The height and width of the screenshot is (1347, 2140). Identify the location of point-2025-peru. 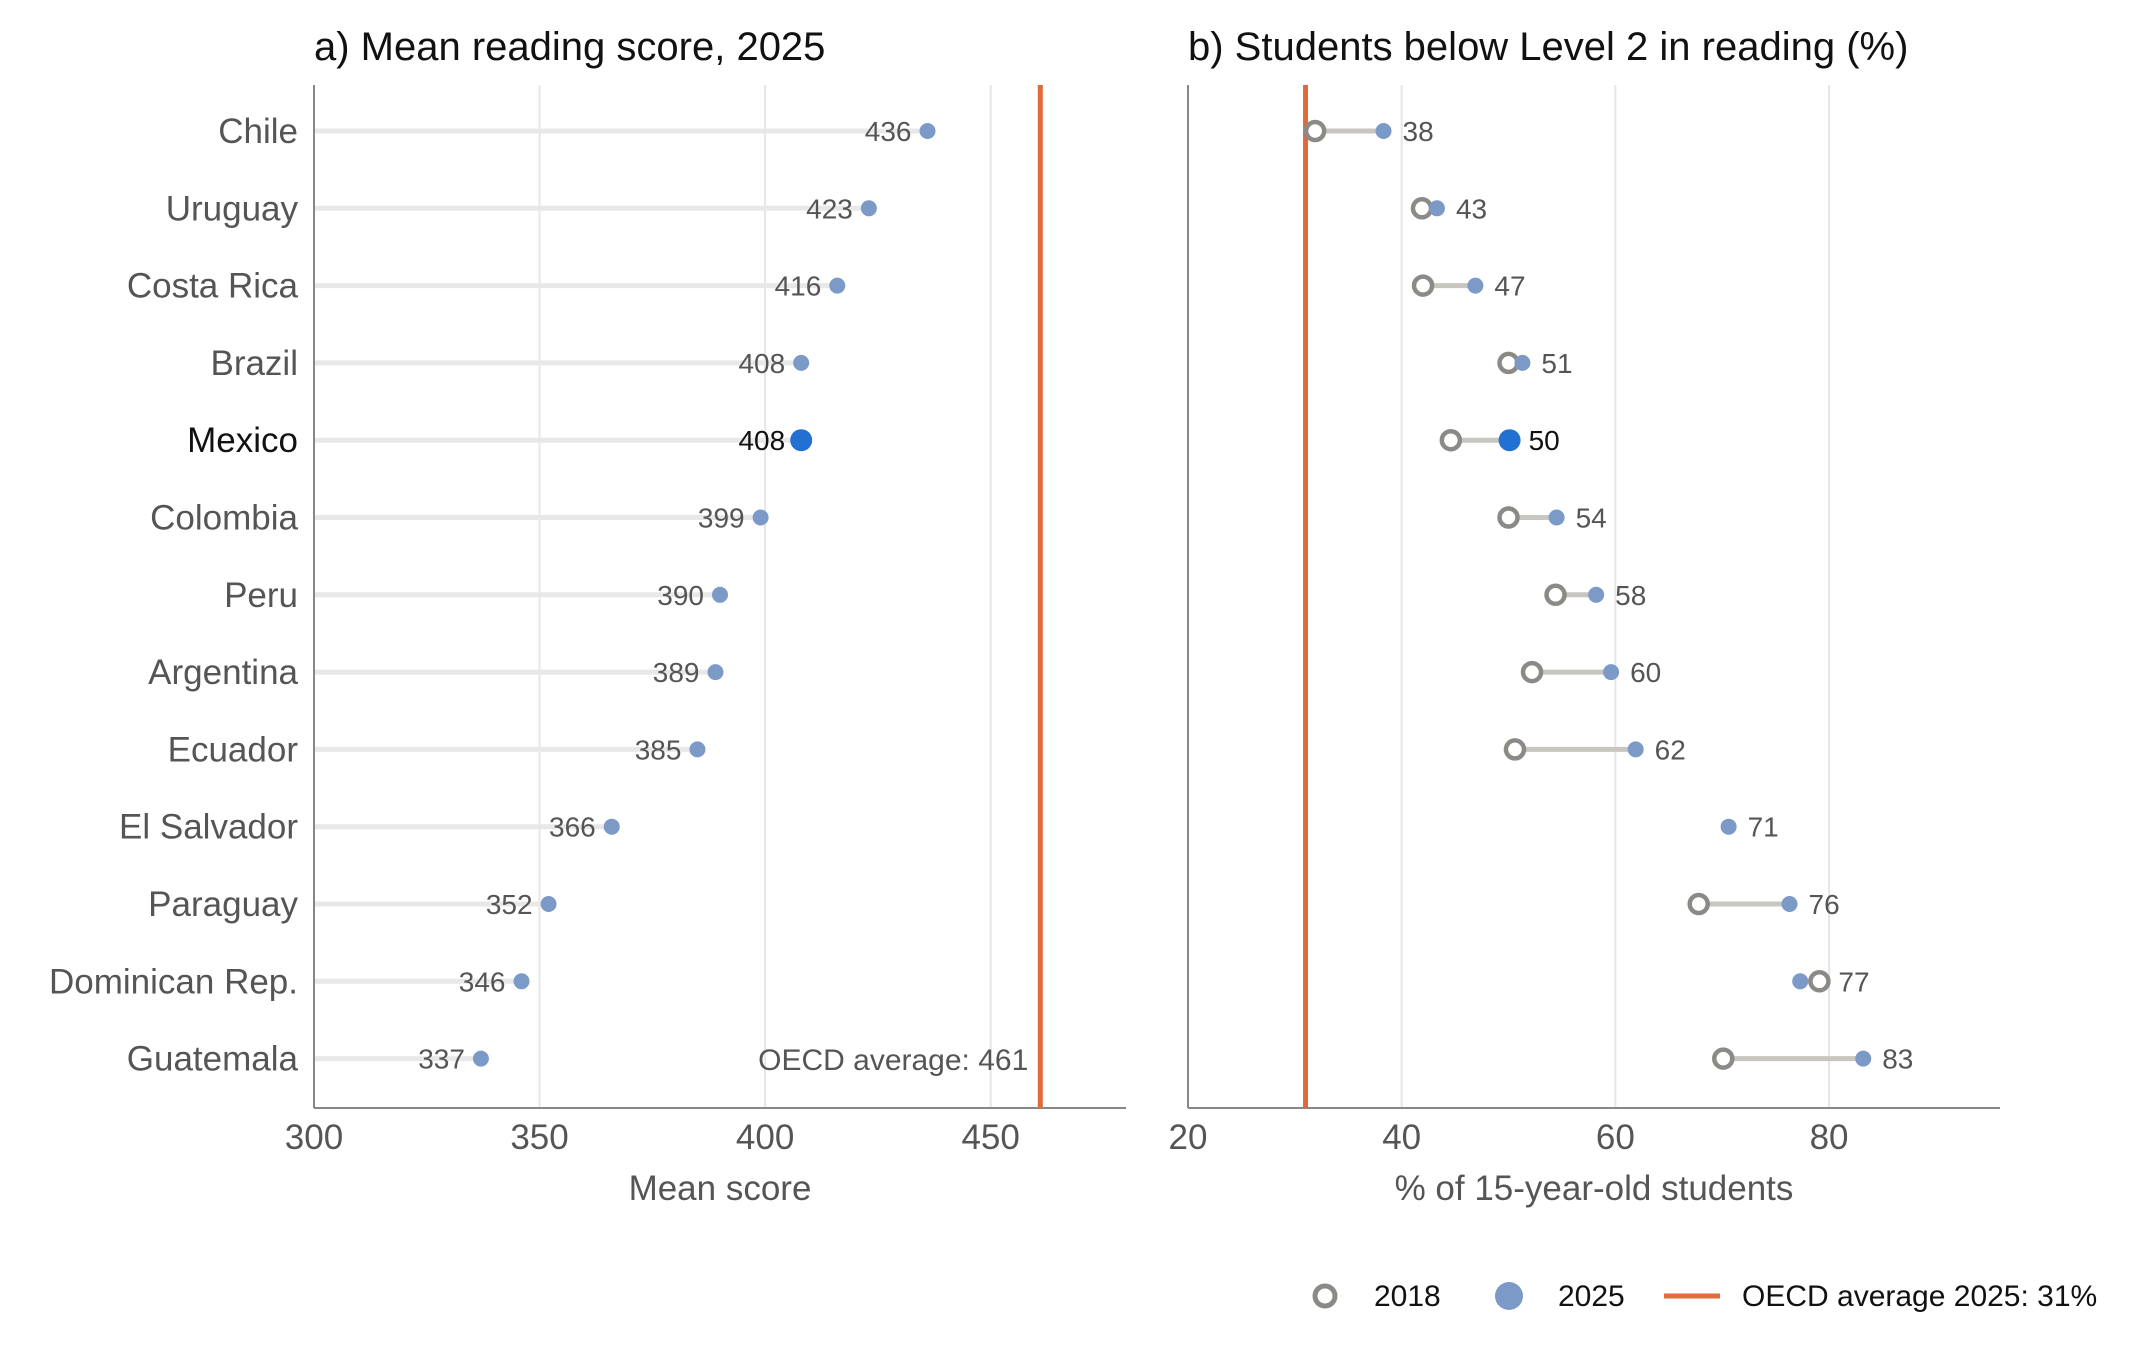
(1596, 594).